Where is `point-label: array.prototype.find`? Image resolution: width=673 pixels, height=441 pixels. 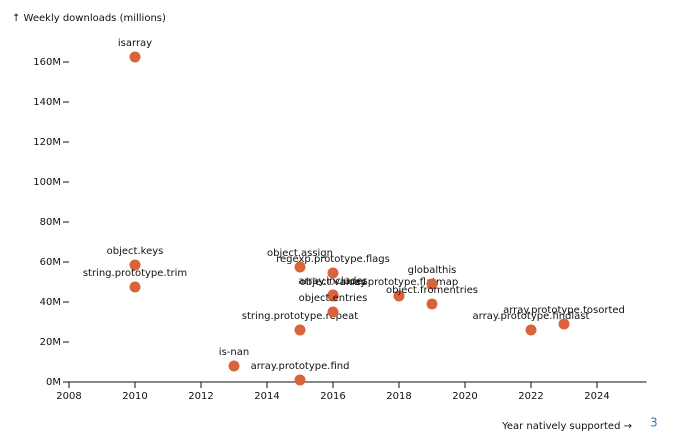 point-label: array.prototype.find is located at coordinates (300, 366).